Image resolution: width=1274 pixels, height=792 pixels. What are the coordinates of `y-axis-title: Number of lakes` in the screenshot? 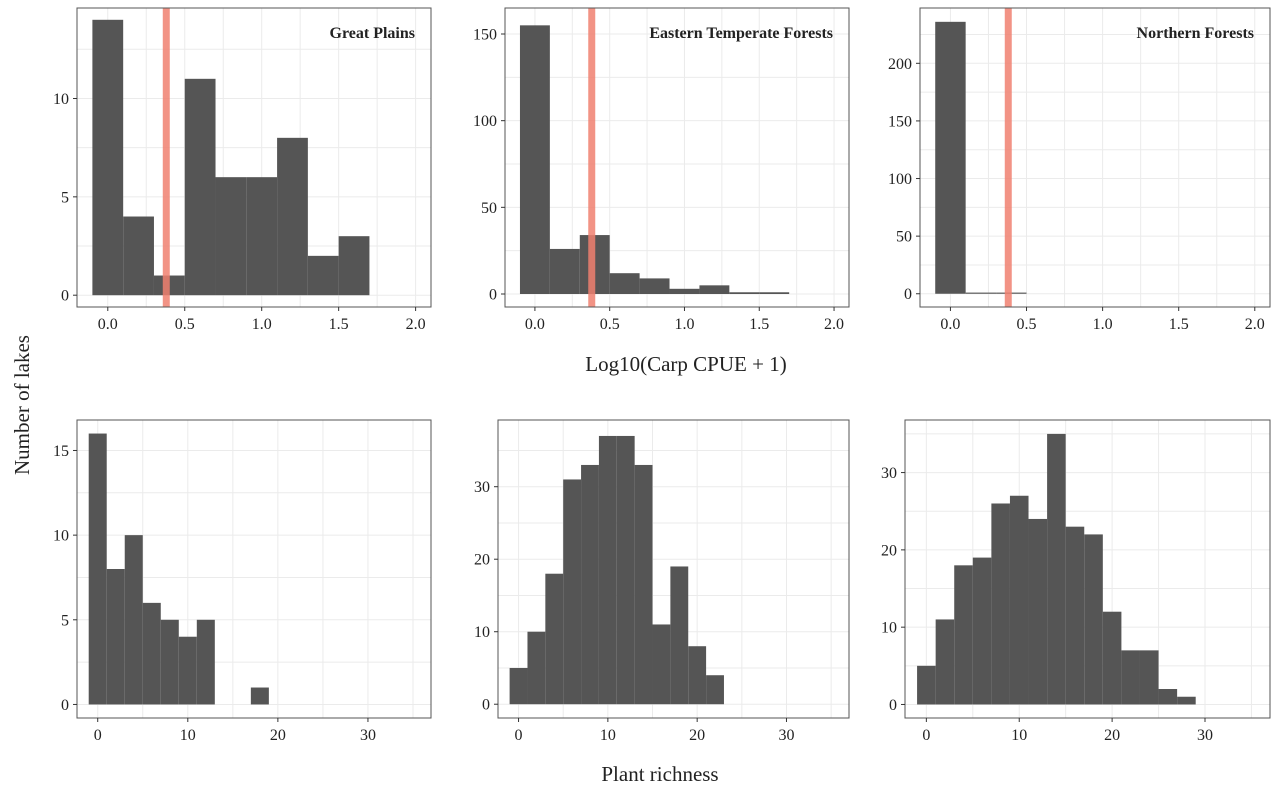 It's located at (22, 405).